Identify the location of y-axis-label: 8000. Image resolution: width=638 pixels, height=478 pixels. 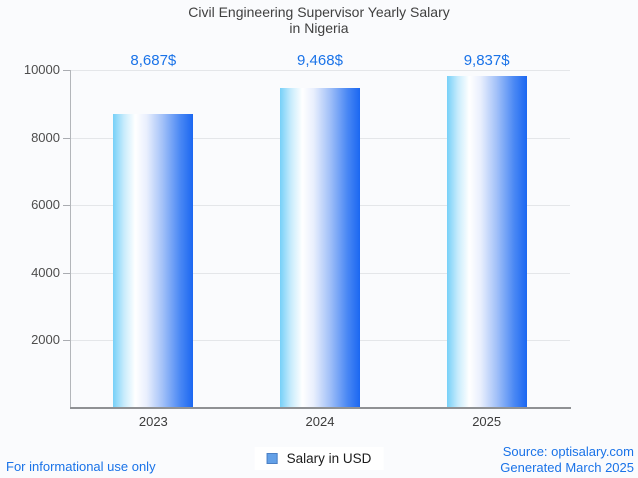
(45, 137).